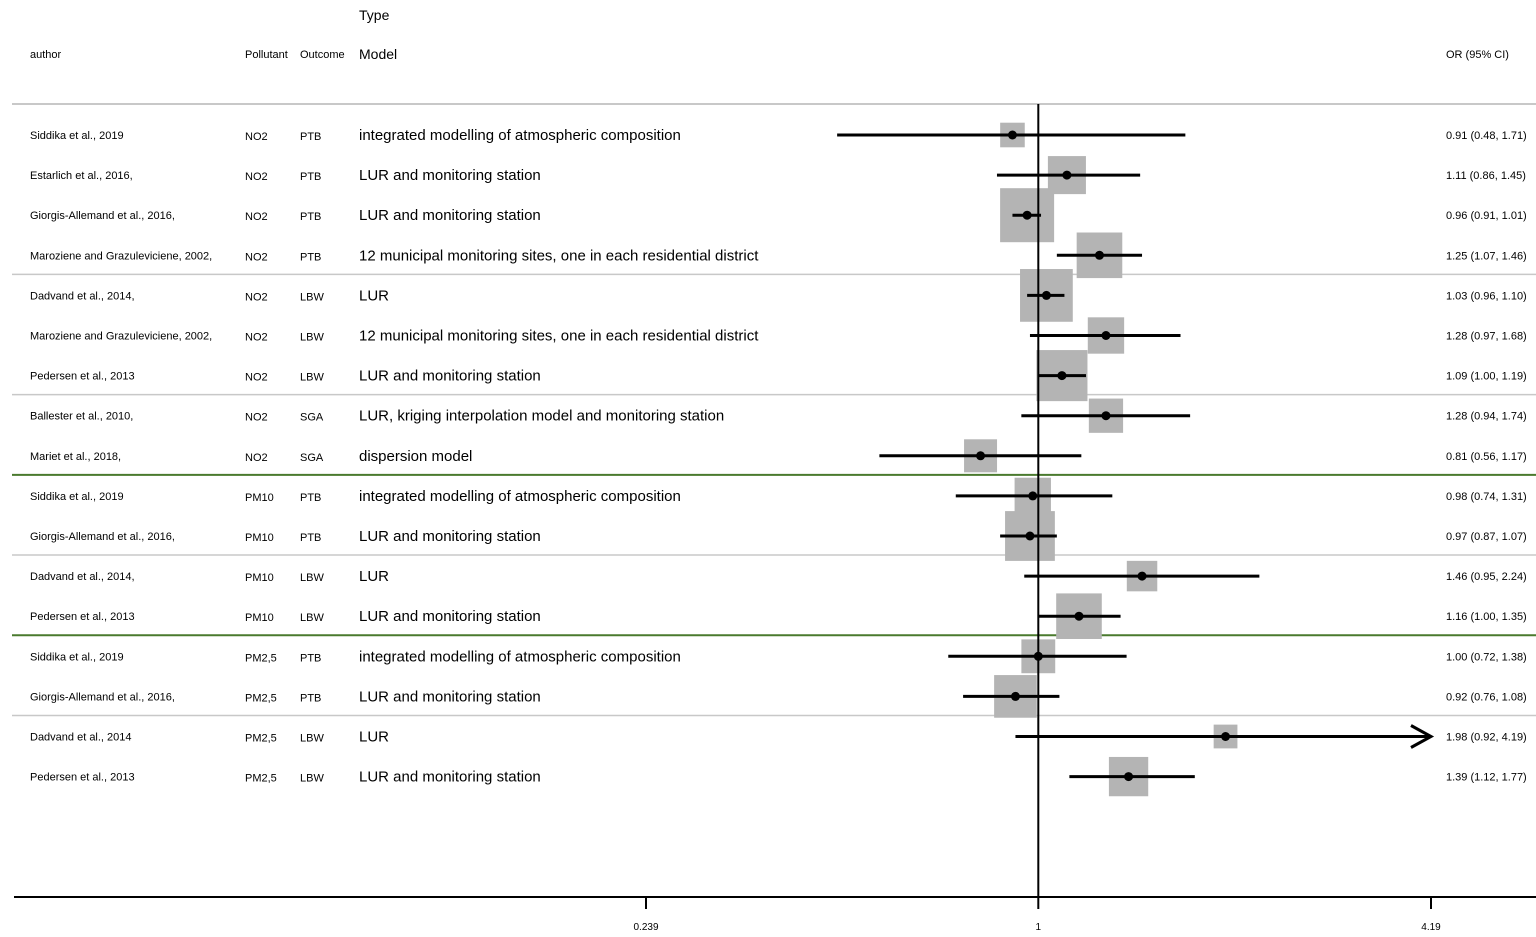 The height and width of the screenshot is (937, 1536). I want to click on or-ci-label: 1.46 (0.95, 2.24), so click(1486, 577).